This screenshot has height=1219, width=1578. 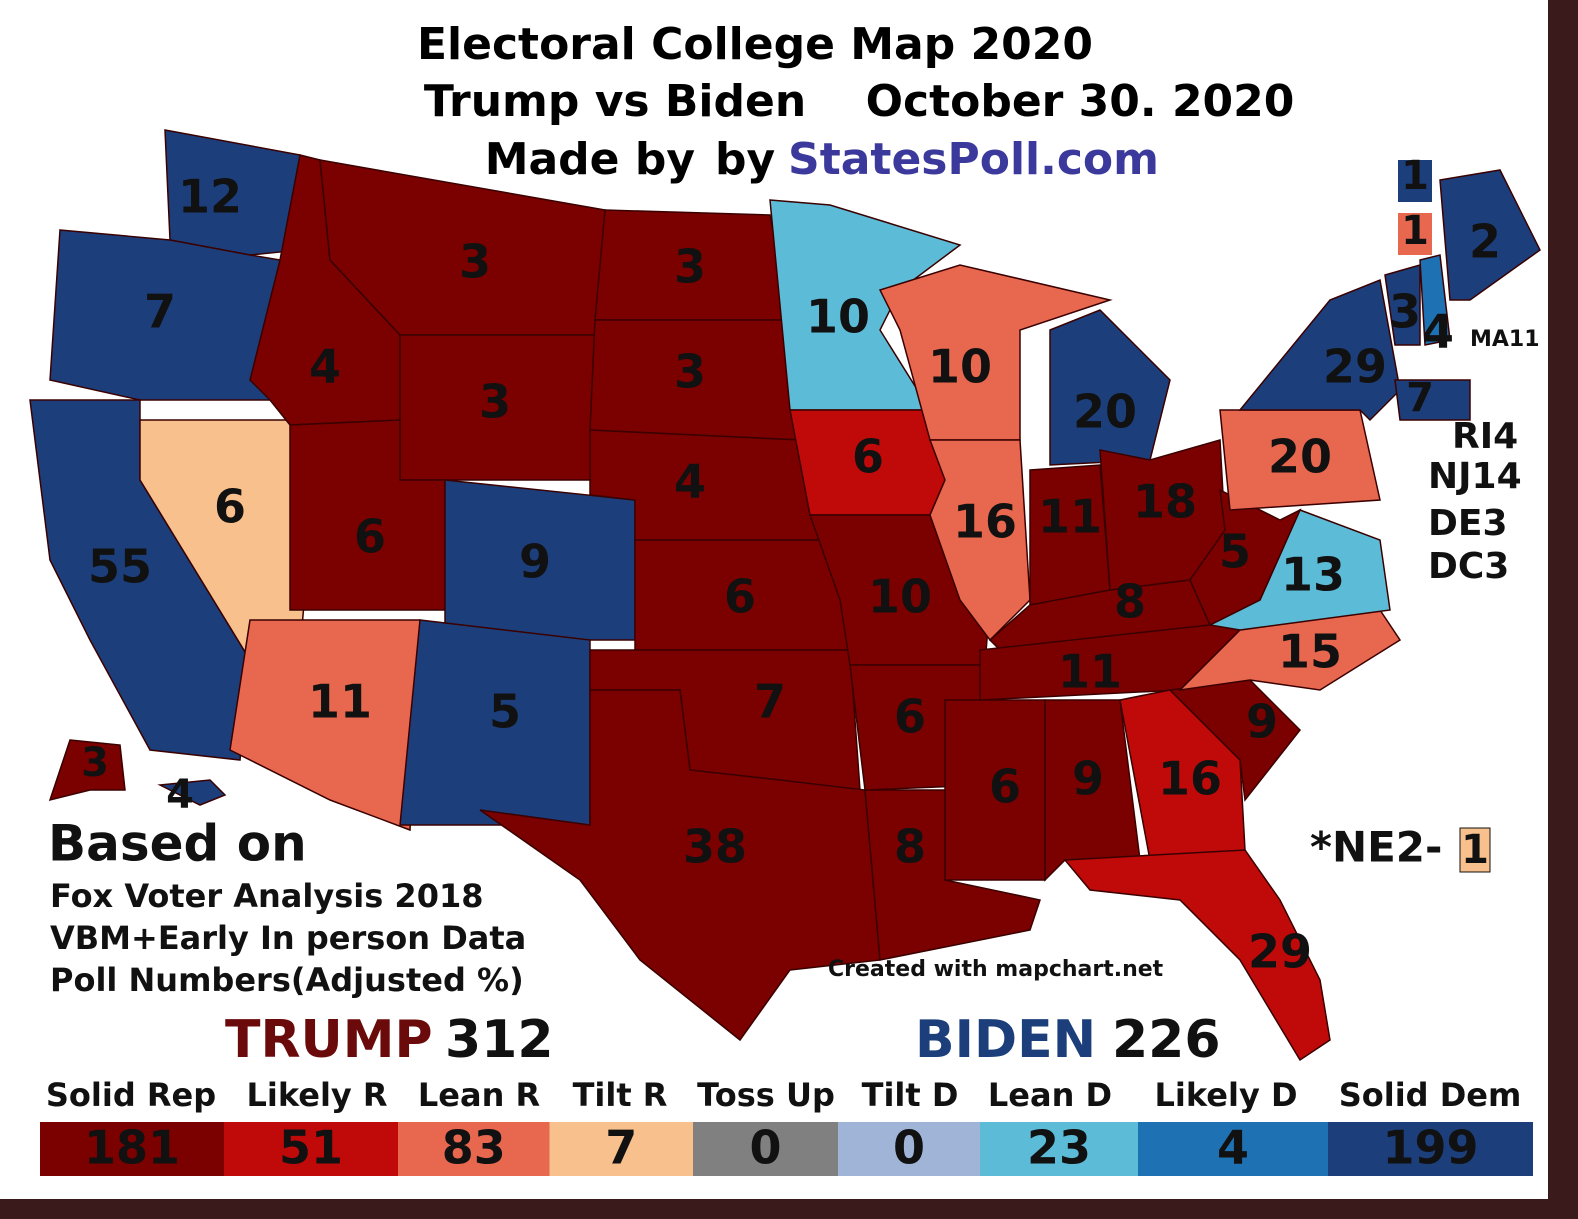 What do you see at coordinates (1225, 1095) in the screenshot?
I see `legend-label: Likely D` at bounding box center [1225, 1095].